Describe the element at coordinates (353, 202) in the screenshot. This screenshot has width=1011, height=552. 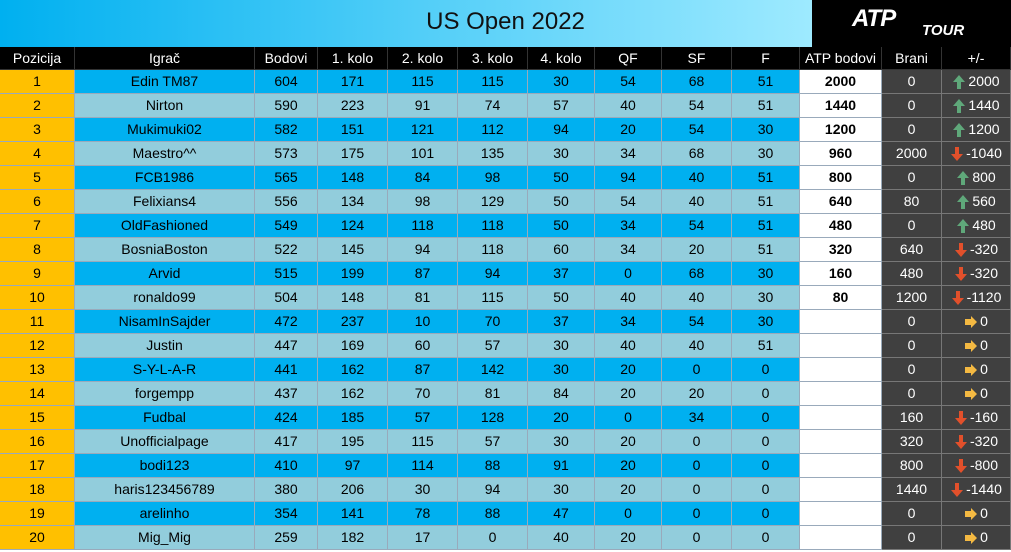
I see `table-cell: 134` at that location.